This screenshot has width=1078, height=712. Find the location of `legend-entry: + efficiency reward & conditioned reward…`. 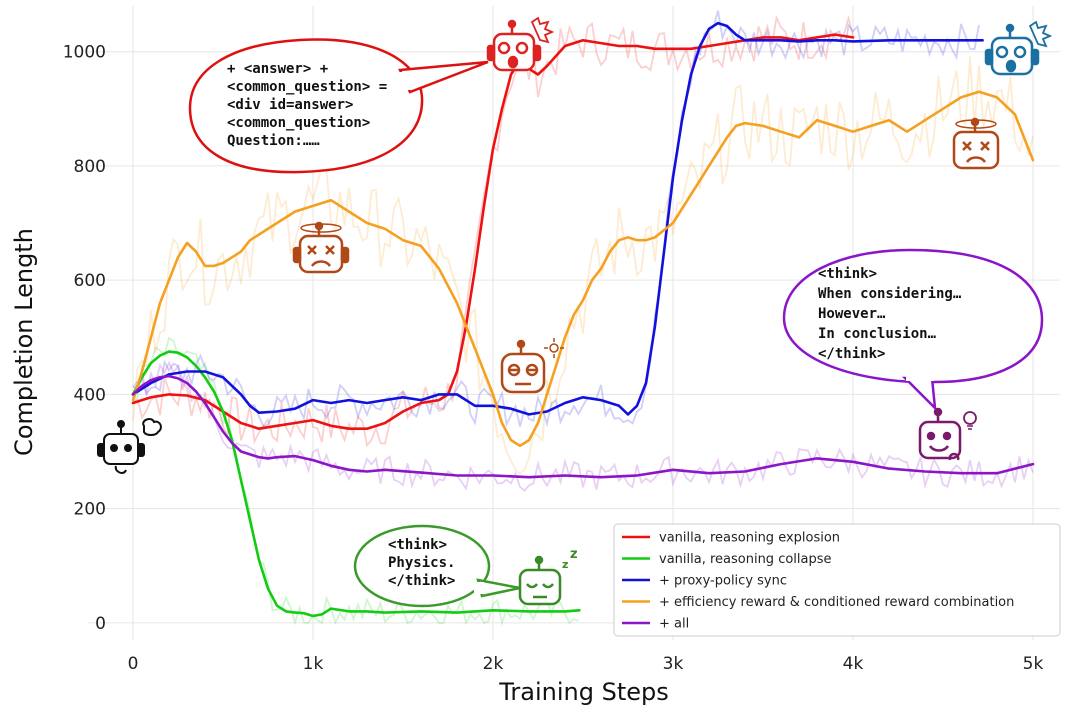

legend-entry: + efficiency reward & conditioned reward… is located at coordinates (836, 602).